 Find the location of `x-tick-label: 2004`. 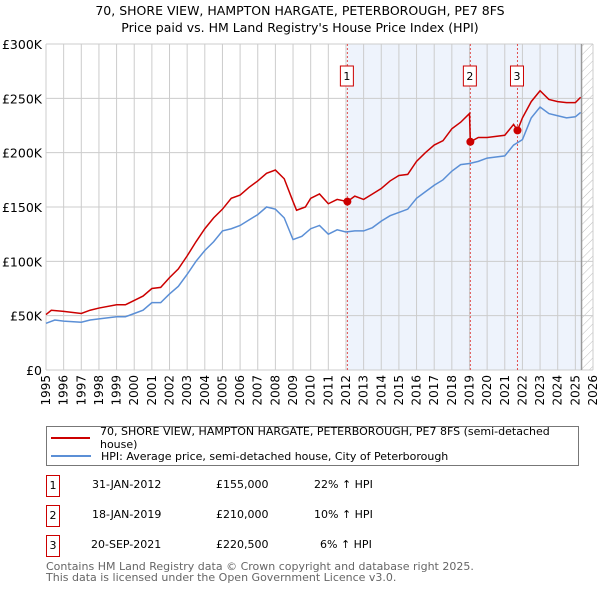

x-tick-label: 2004 is located at coordinates (205, 390).